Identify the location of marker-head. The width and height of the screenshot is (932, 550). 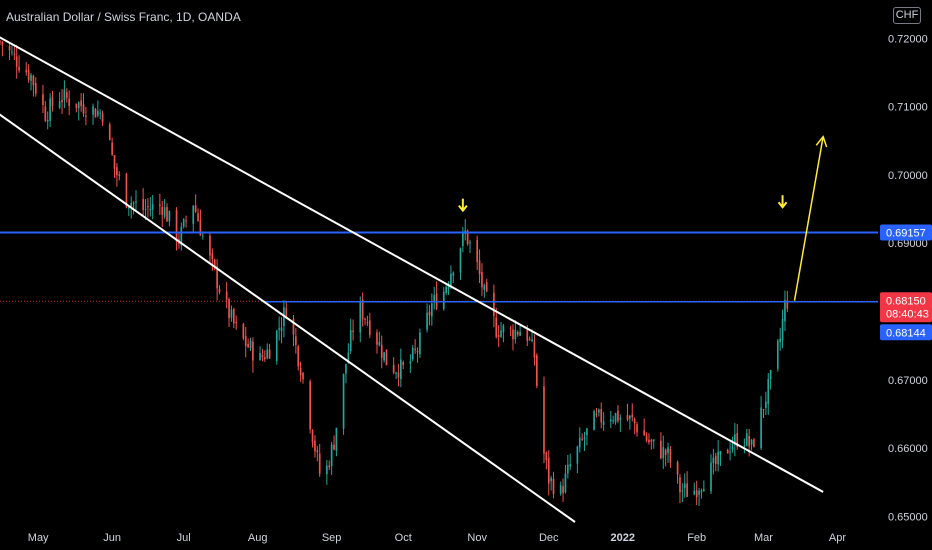
(463, 209).